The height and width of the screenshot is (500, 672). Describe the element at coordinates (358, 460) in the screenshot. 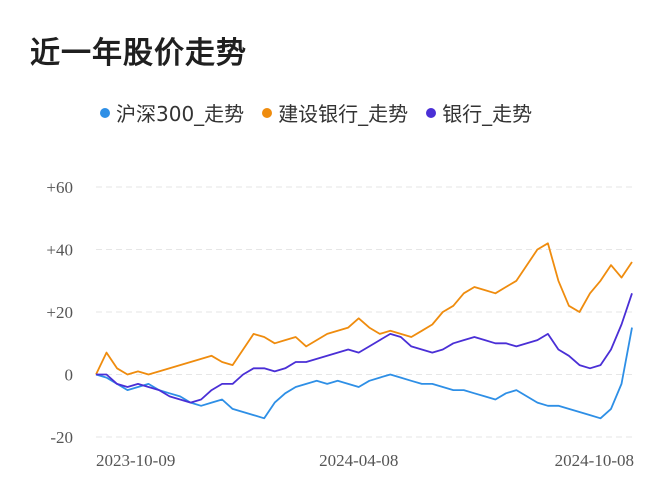

I see `x-tick-label: 2024-04-08` at that location.